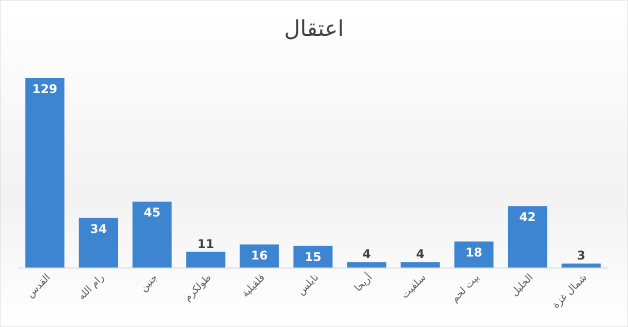  Describe the element at coordinates (527, 217) in the screenshot. I see `data-label: 42` at that location.